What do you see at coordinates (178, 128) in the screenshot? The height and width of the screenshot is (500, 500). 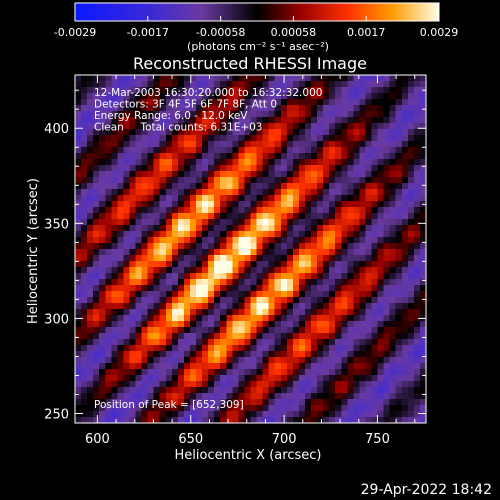 I see `info-line: Clean Total counts: 6.31E+03` at bounding box center [178, 128].